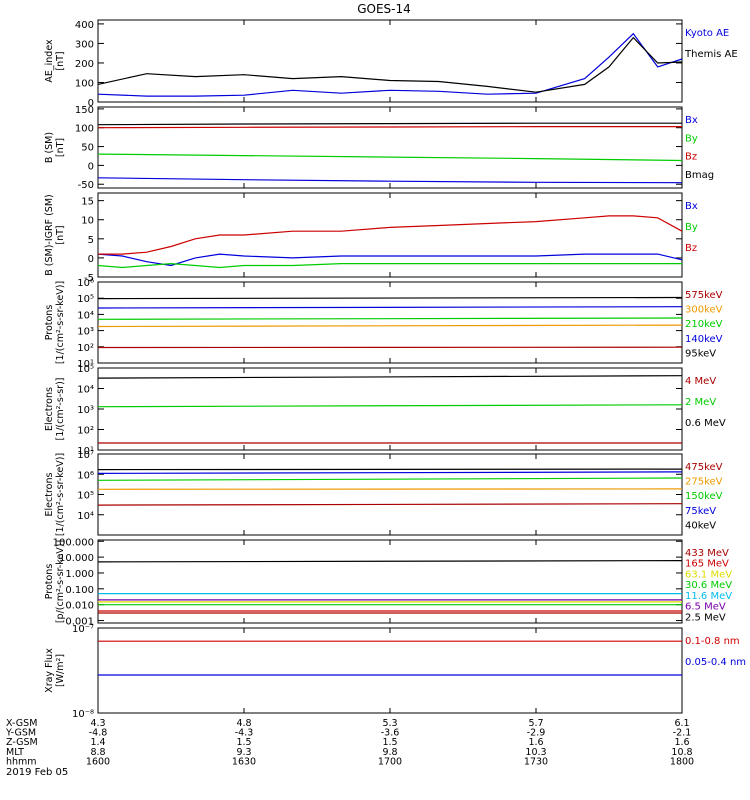  Describe the element at coordinates (389, 265) in the screenshot. I see `series-line-by` at that location.